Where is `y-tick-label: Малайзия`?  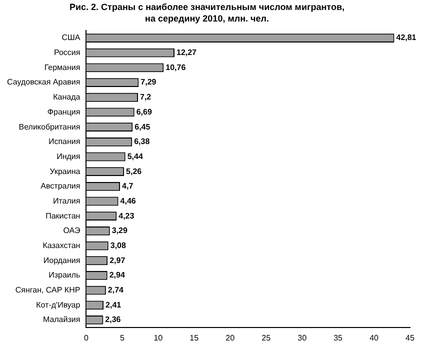 y-tick-label: Малайзия is located at coordinates (61, 319).